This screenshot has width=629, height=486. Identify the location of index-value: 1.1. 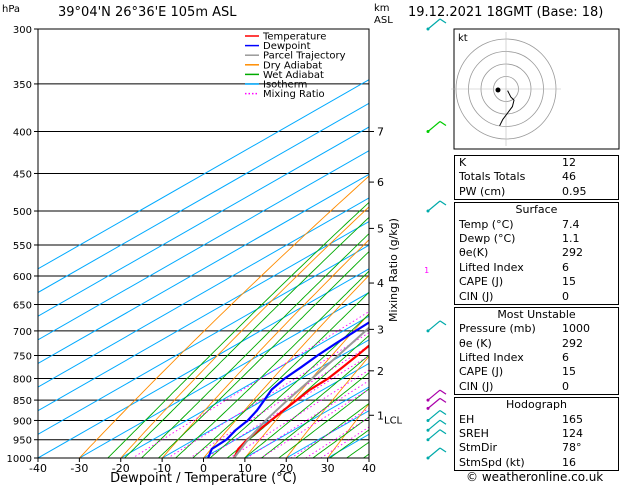
(571, 238).